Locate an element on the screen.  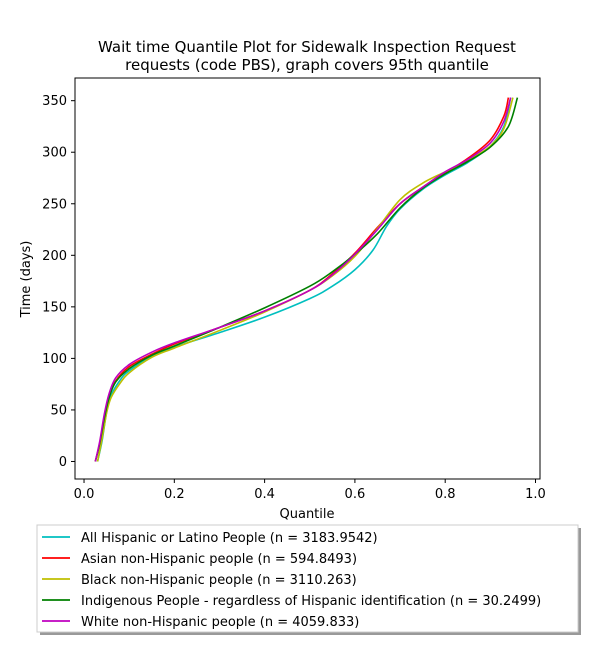
y-axis: 0 50 100 150 200 250 300 350 is located at coordinates (58, 282).